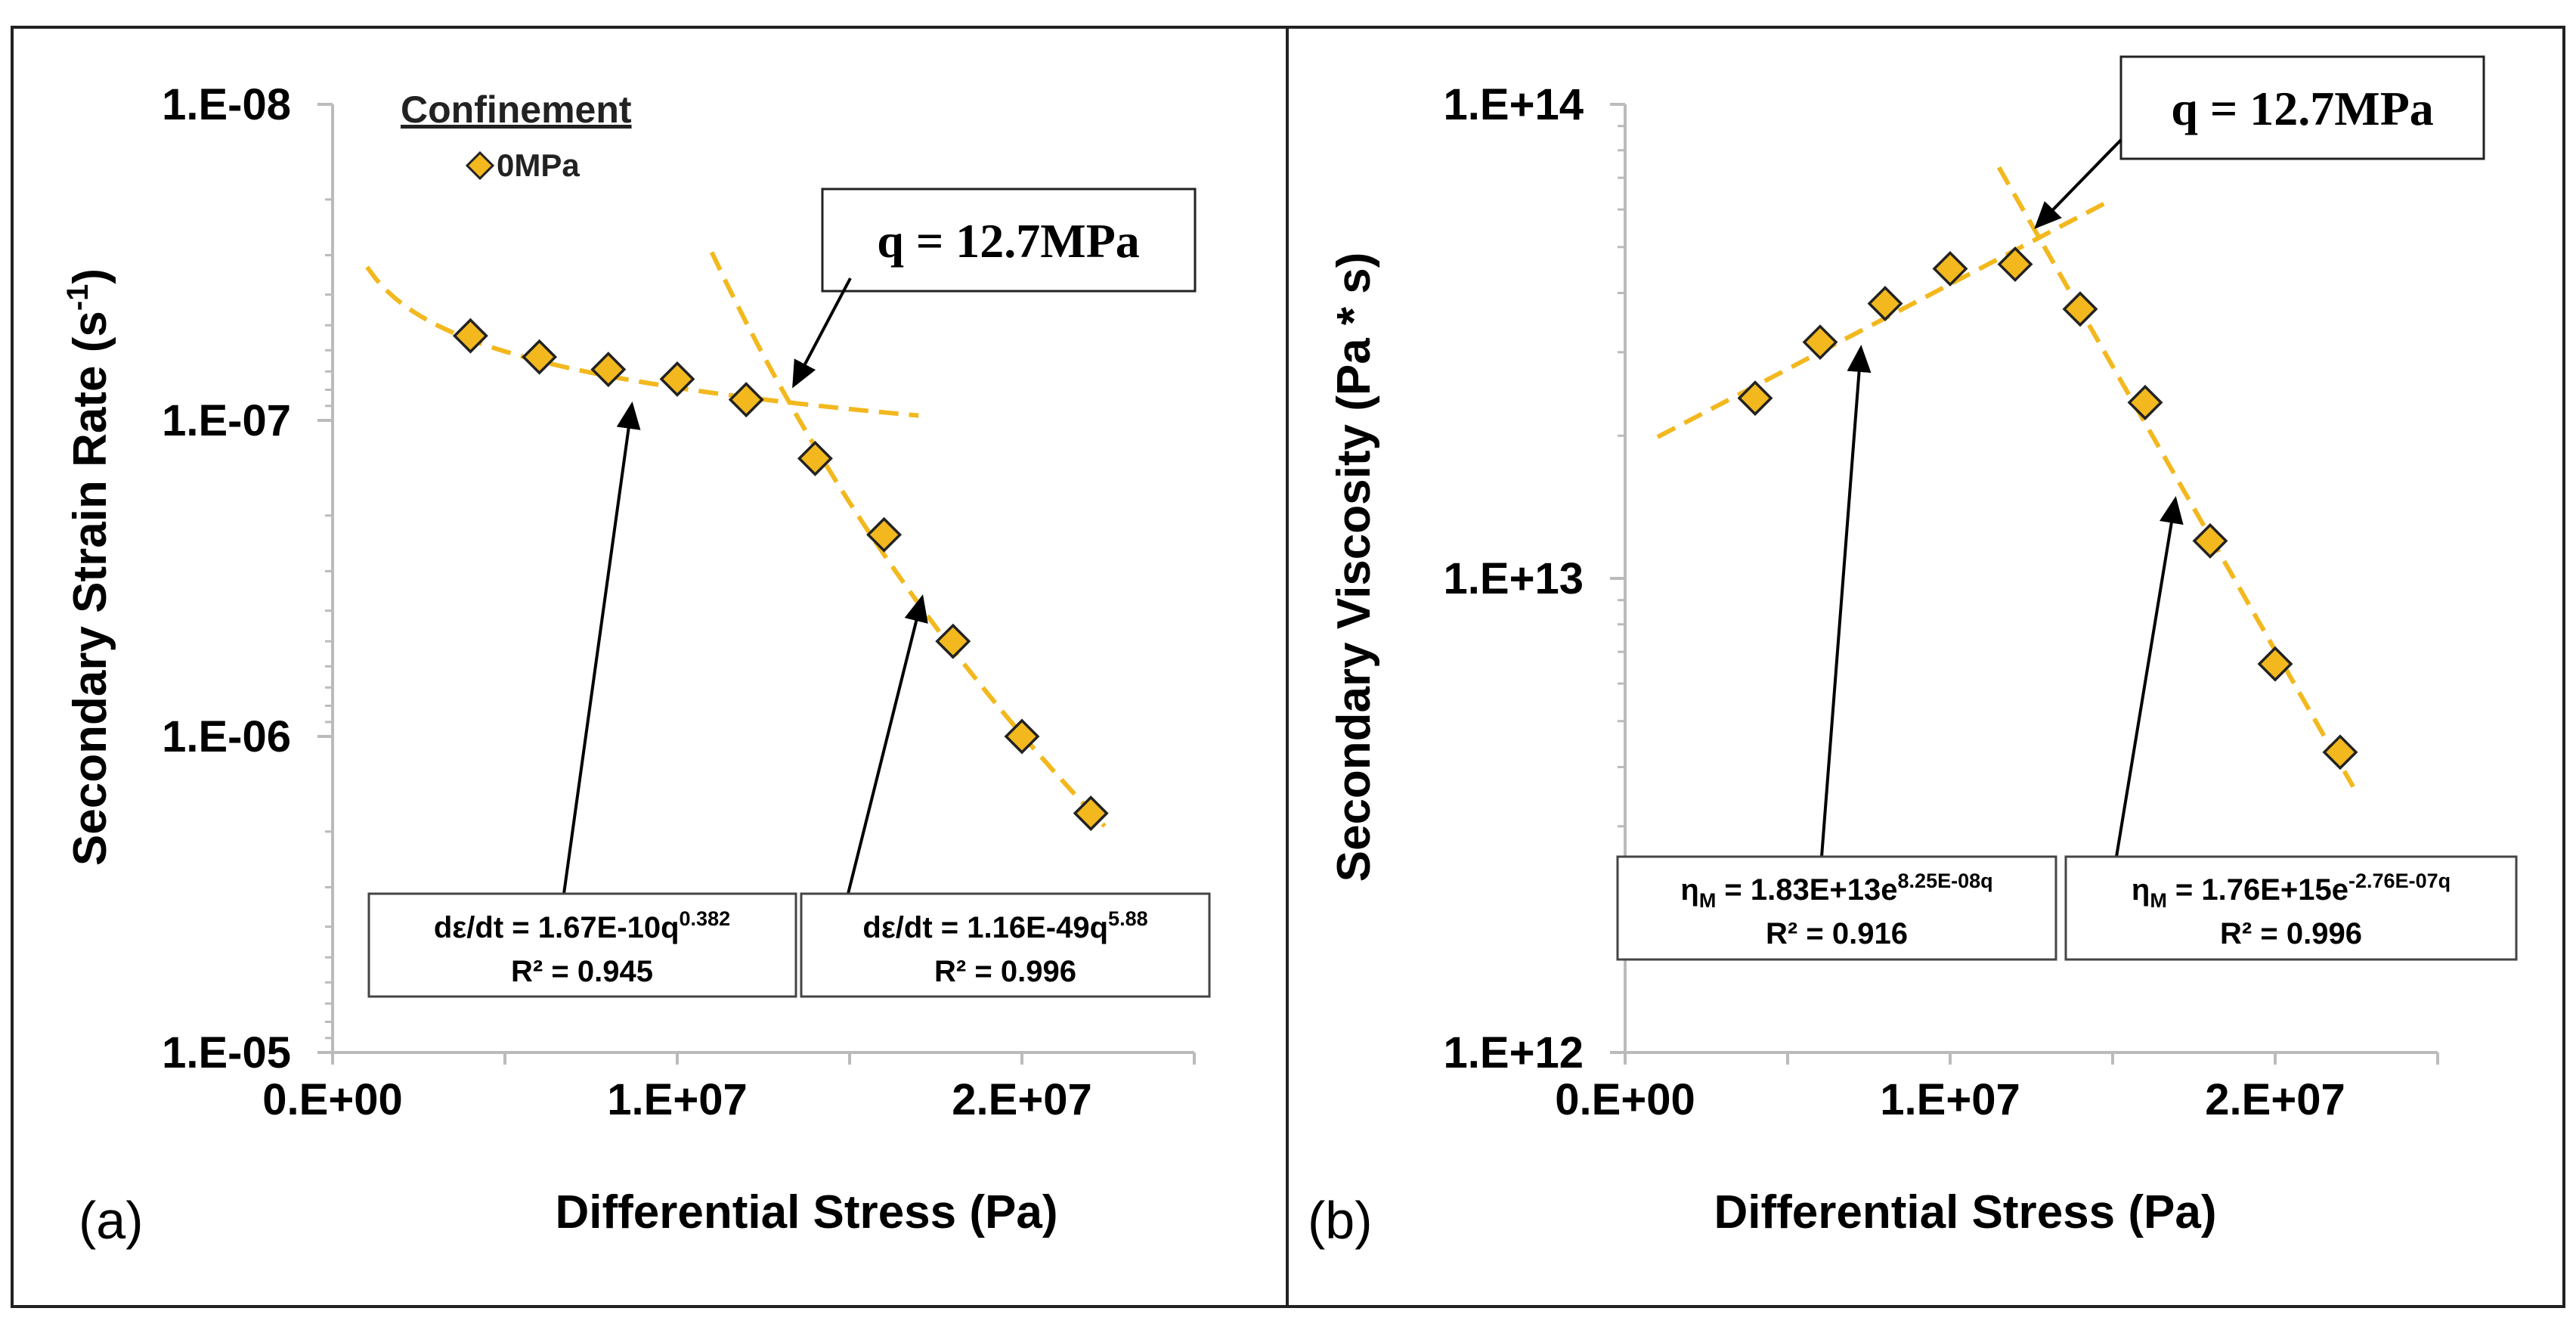 This screenshot has height=1333, width=2576. I want to click on panel-b-y-axis: 1.E+12 1.E+13 1.E+14, so click(1535, 578).